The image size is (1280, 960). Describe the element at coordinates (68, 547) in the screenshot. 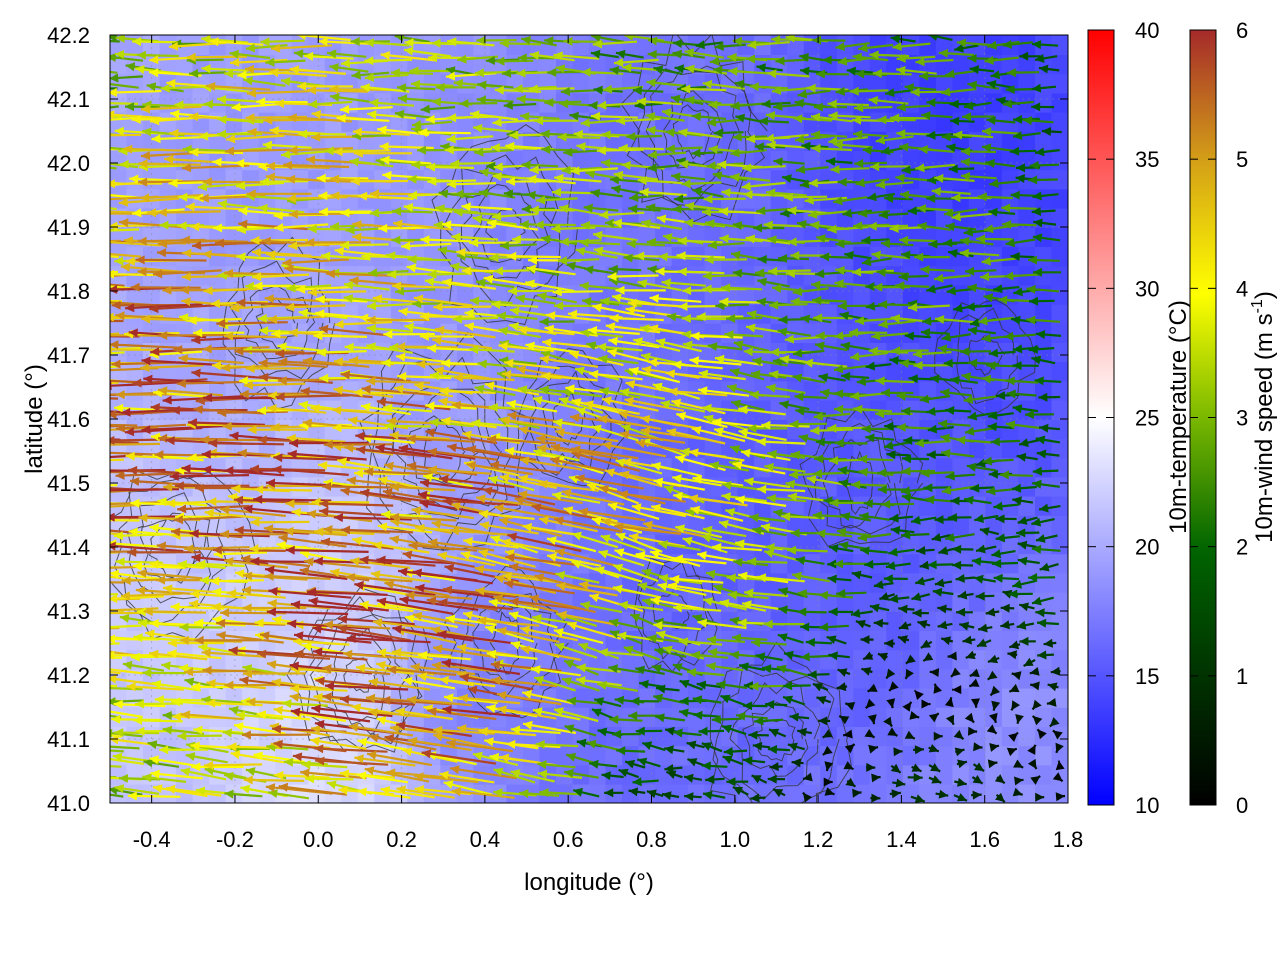

I see `y-tick-label: 41.4` at that location.